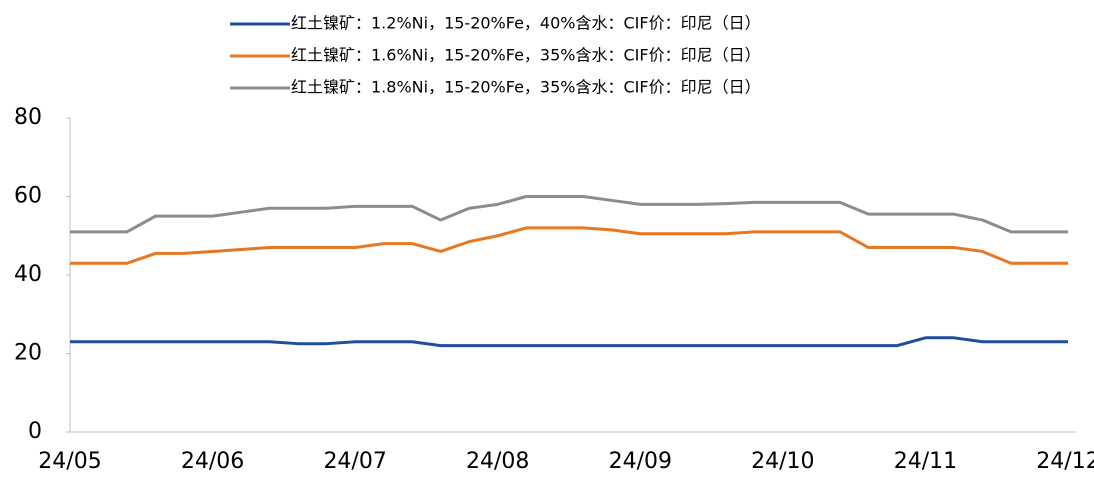 This screenshot has height=482, width=1094. What do you see at coordinates (925, 461) in the screenshot?
I see `x-tick-label: 24/11` at bounding box center [925, 461].